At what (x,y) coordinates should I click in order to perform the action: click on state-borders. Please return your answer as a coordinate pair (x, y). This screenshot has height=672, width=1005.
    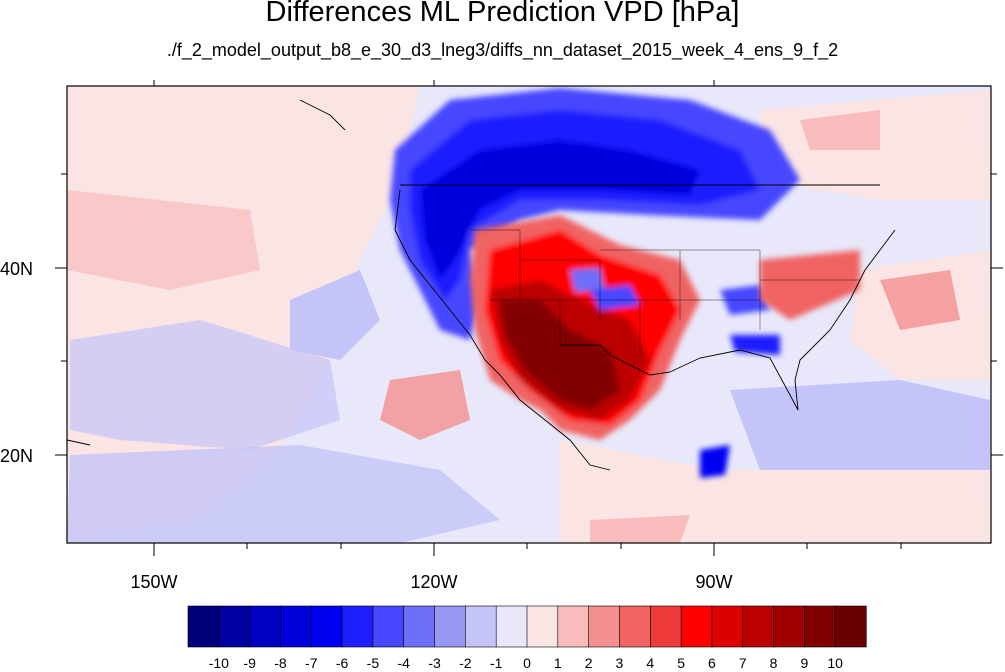
    Looking at the image, I should click on (665, 292).